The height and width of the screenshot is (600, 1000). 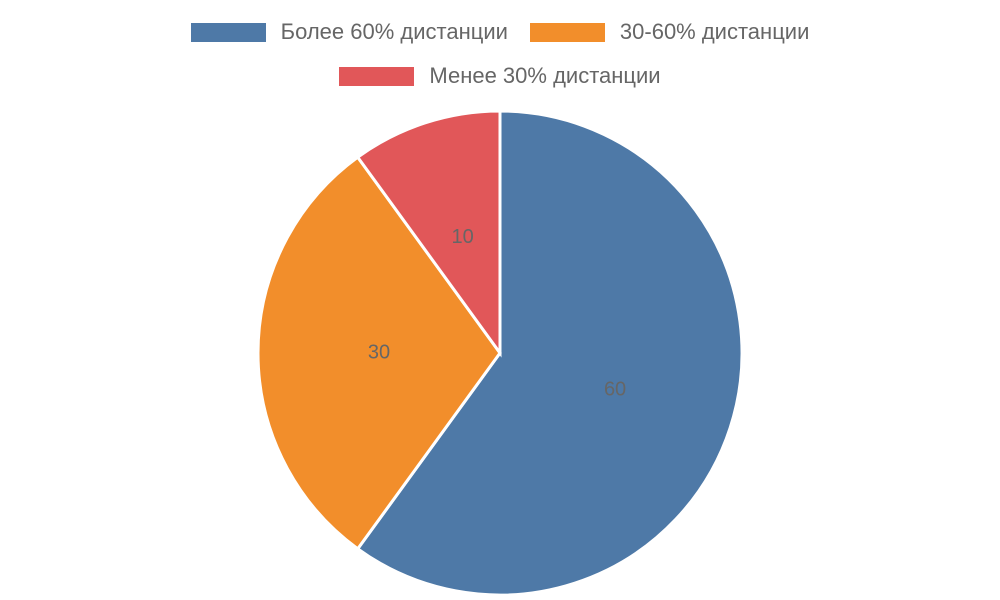 What do you see at coordinates (462, 237) in the screenshot?
I see `slice-label: 10` at bounding box center [462, 237].